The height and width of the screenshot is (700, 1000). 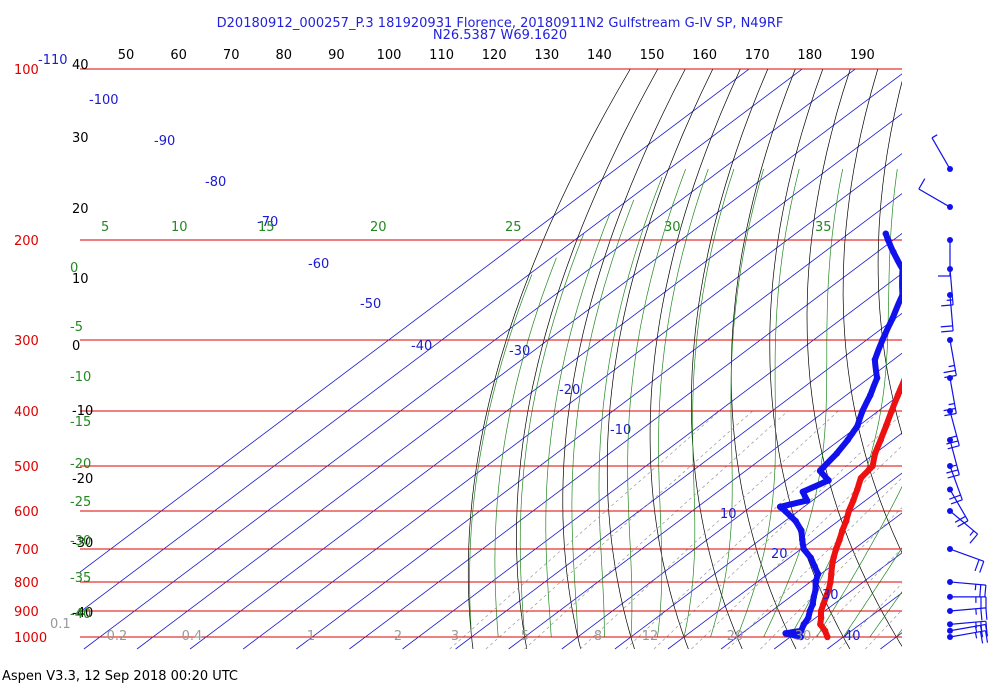 What do you see at coordinates (117, 636) in the screenshot?
I see `mixing-ratio-label: 0.2` at bounding box center [117, 636].